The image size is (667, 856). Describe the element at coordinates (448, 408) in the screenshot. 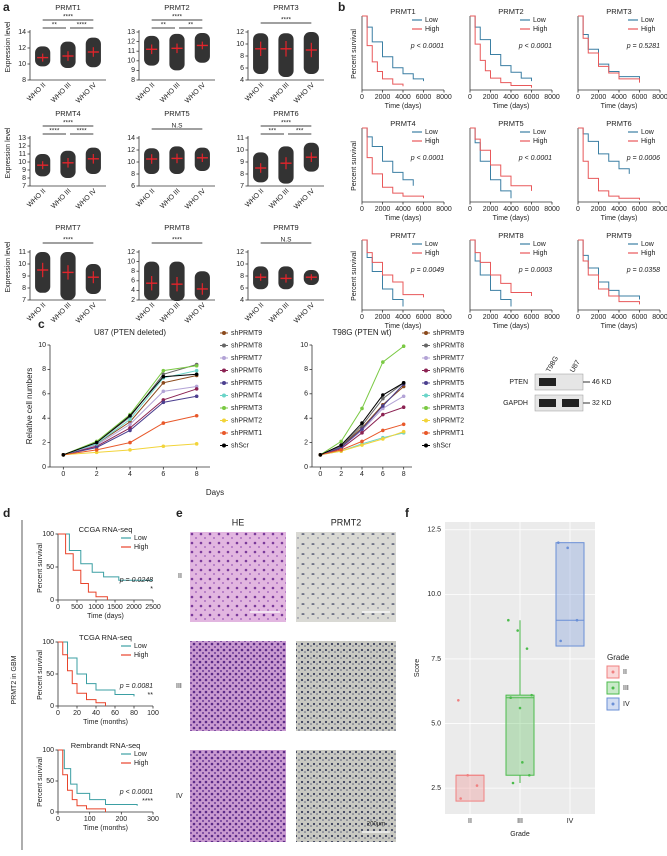

I see `legend-label: shPRMT3` at that location.